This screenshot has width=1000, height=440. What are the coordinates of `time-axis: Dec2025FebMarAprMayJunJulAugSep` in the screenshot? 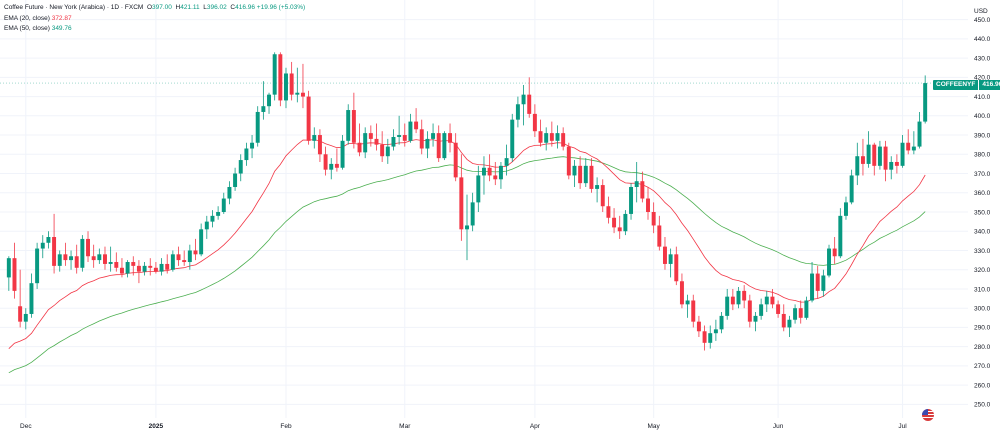 It's located at (510, 426).